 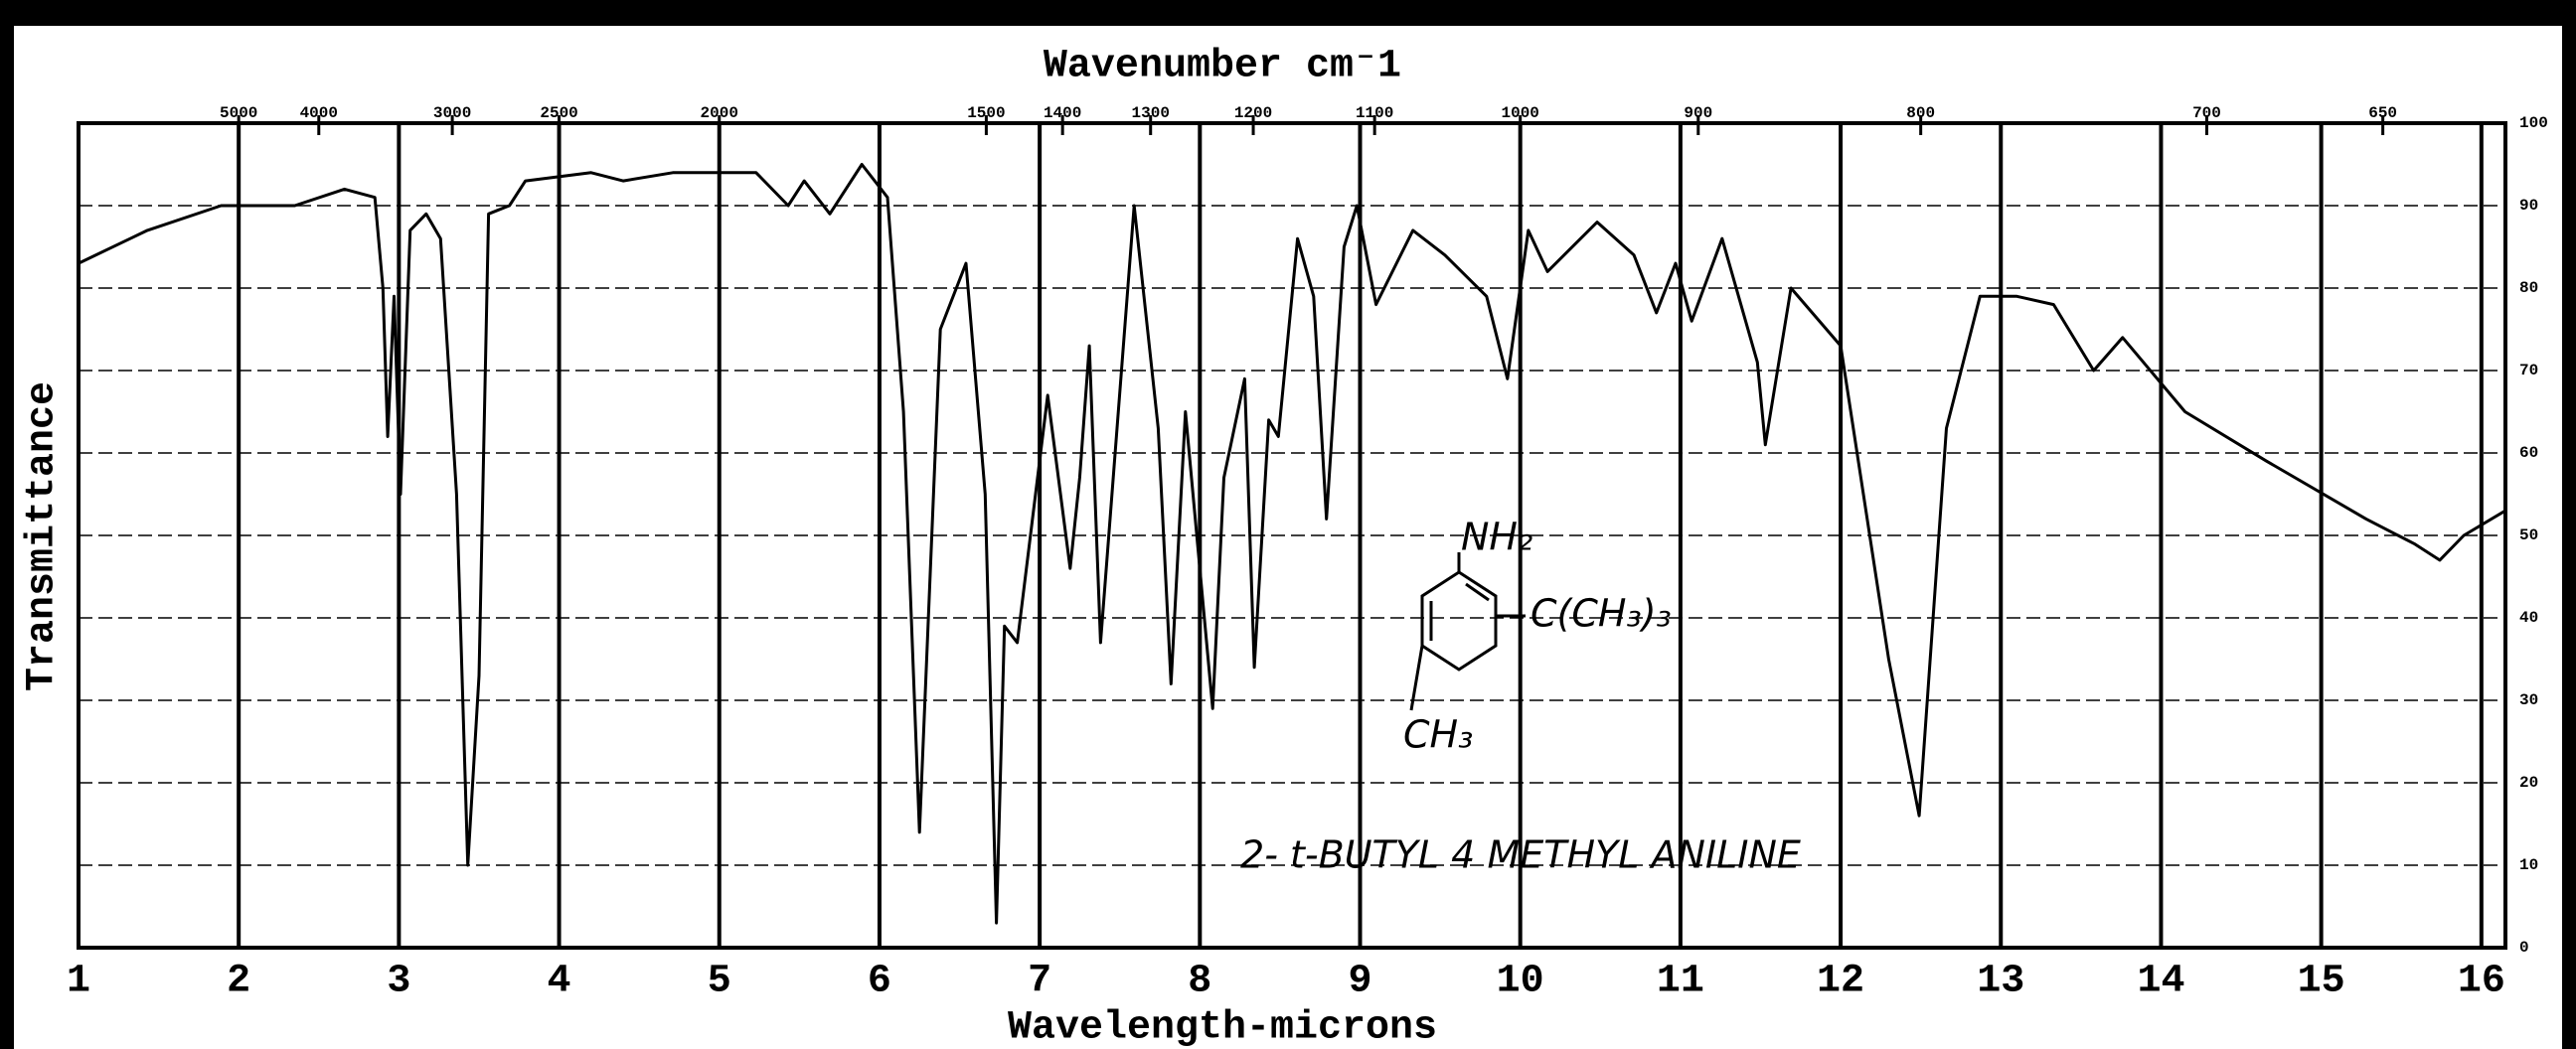 What do you see at coordinates (1698, 113) in the screenshot?
I see `top-tick-label: 900` at bounding box center [1698, 113].